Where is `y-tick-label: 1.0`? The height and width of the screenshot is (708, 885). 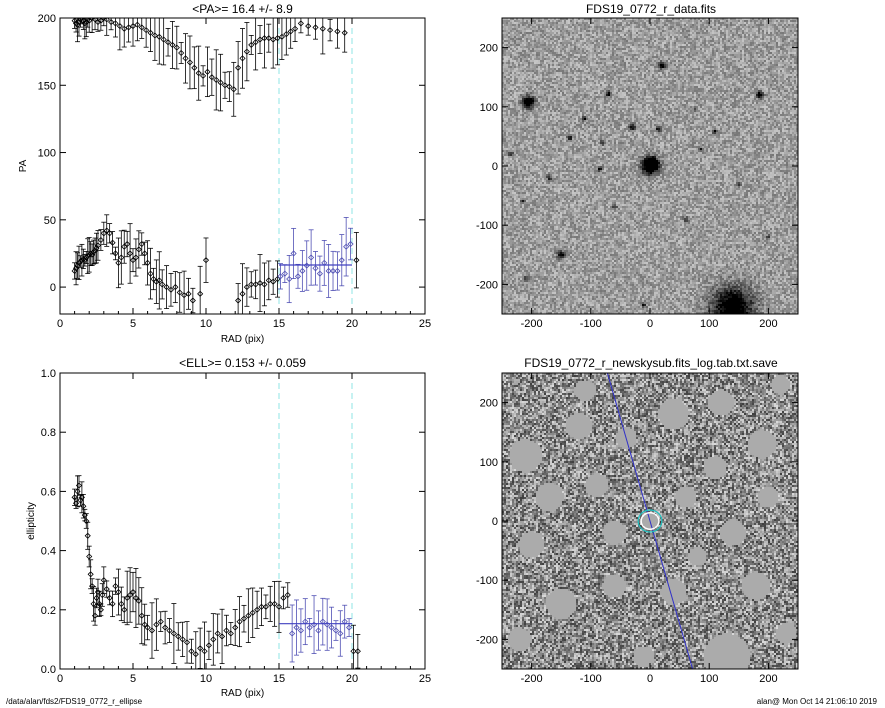 y-tick-label: 1.0 is located at coordinates (48, 374).